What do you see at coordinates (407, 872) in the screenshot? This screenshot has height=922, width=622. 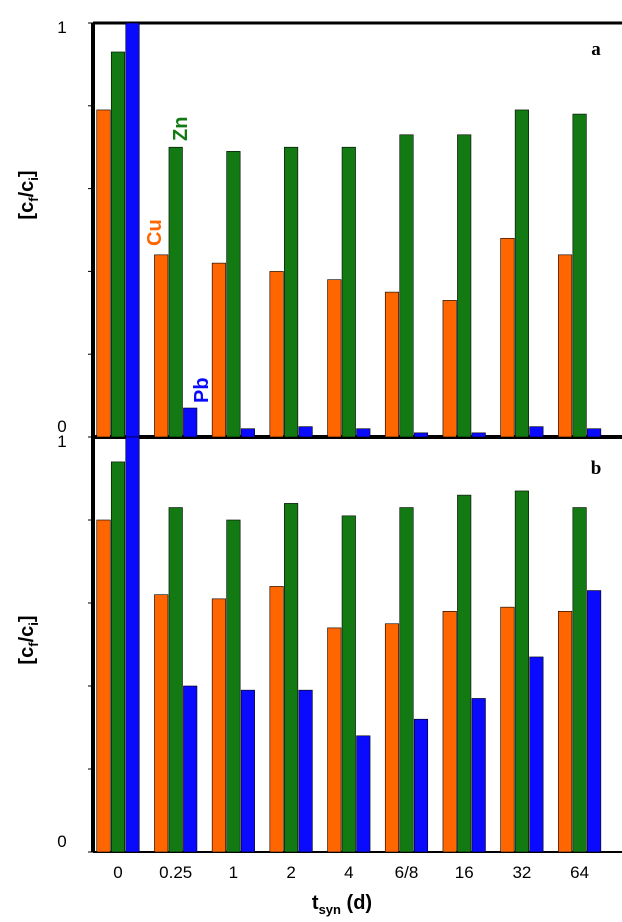 I see `x-tick-label: 6/8` at bounding box center [407, 872].